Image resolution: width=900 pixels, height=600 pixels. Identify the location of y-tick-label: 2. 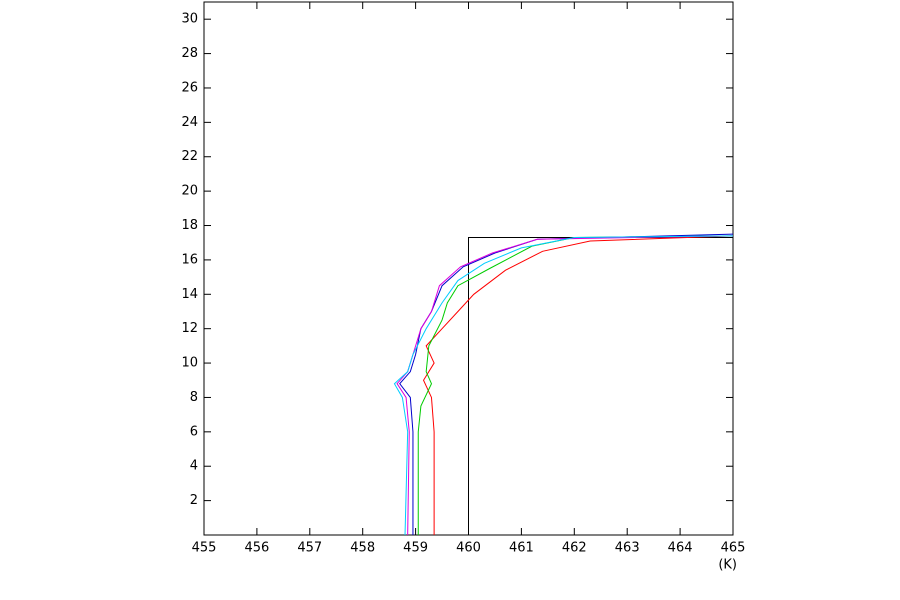
(194, 500).